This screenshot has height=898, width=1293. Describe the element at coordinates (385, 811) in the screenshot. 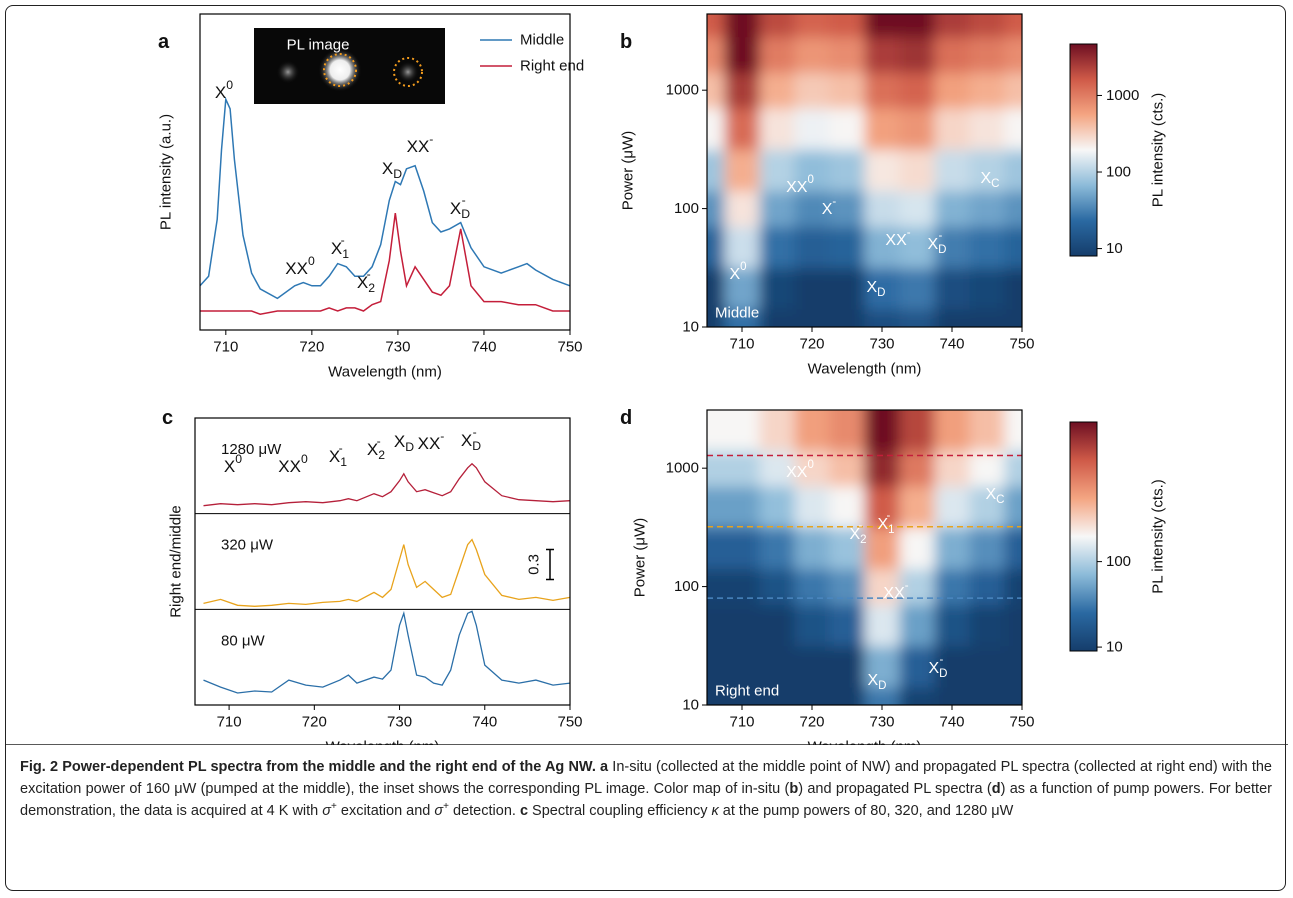

I see `caption-text: excitation and` at that location.